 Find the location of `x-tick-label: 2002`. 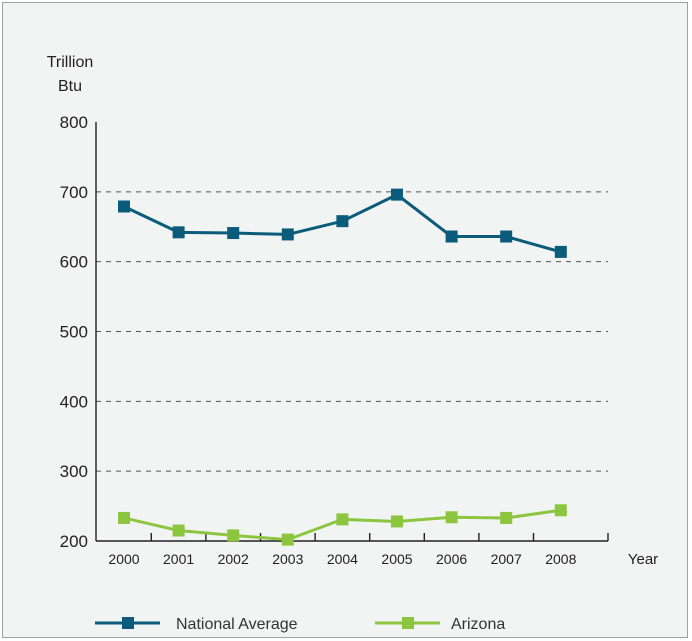

x-tick-label: 2002 is located at coordinates (233, 559).